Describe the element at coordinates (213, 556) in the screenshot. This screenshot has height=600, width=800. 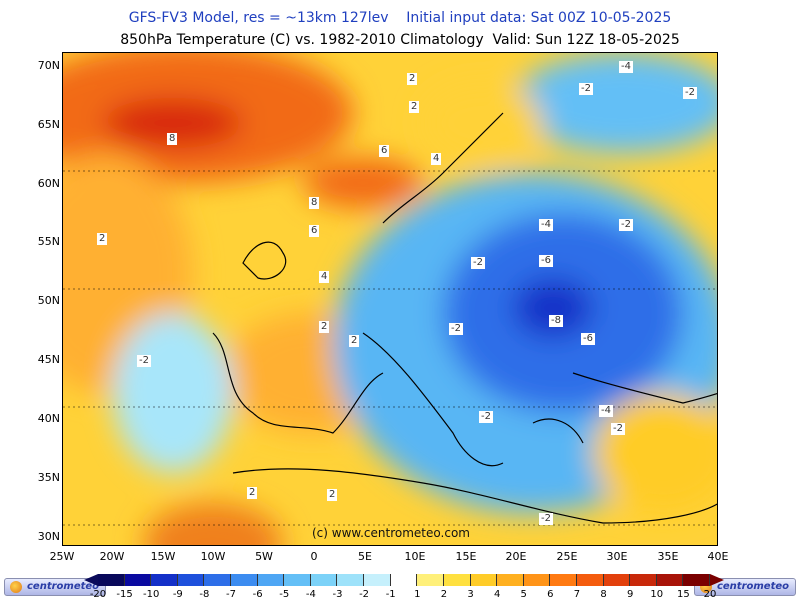
I see `lon-label-10w: 10W` at that location.